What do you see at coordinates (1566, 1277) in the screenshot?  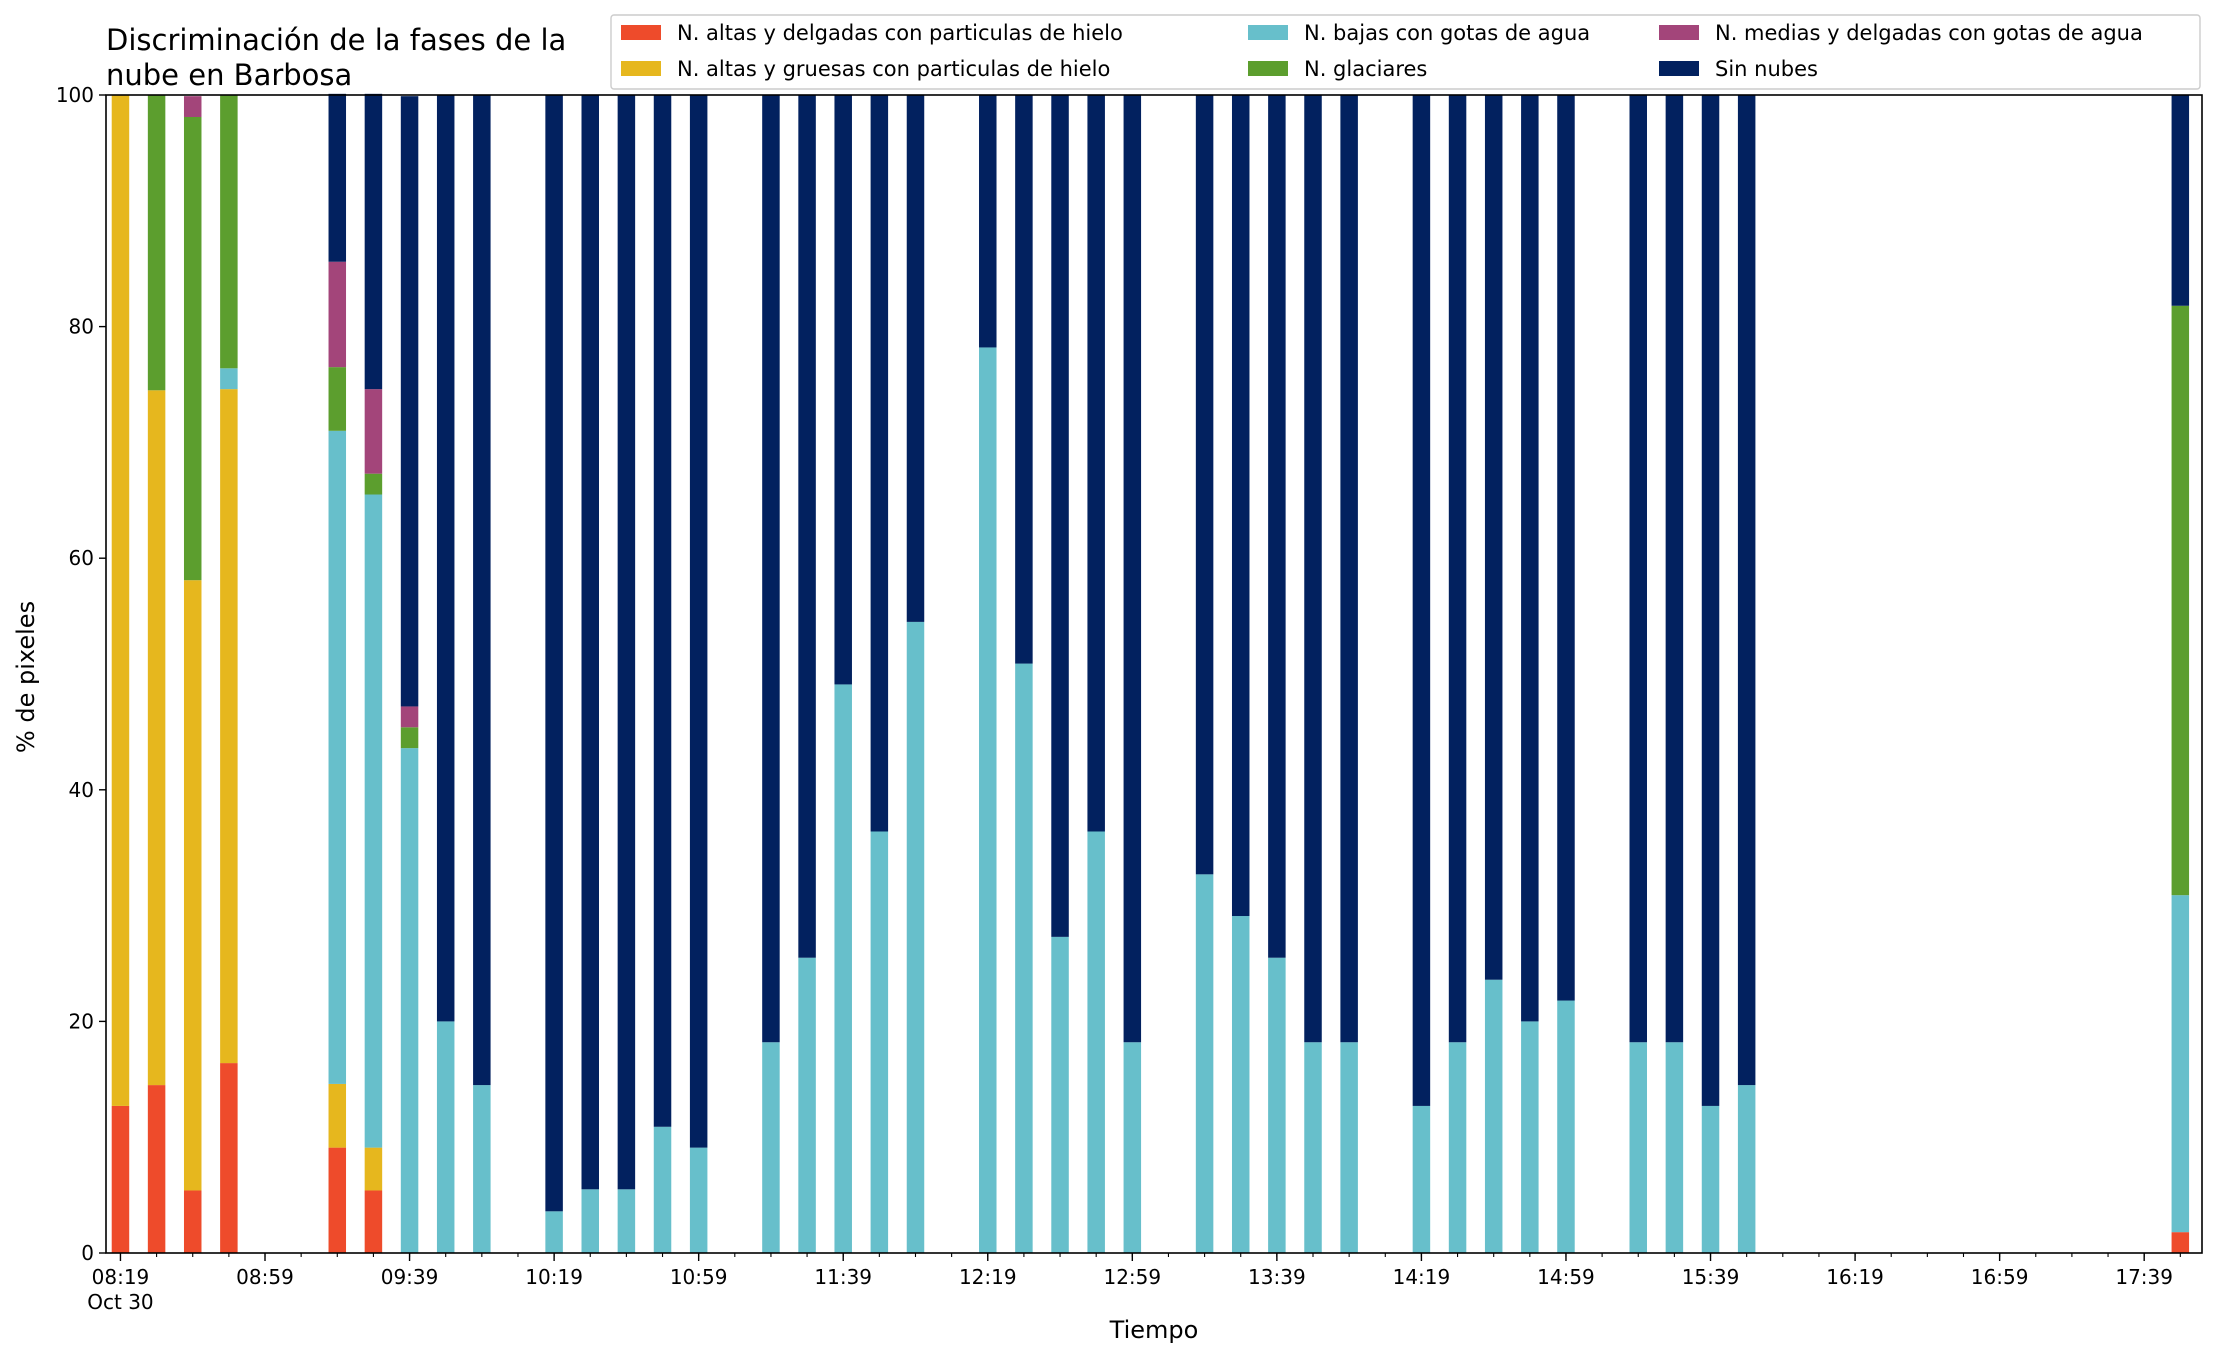 I see `x-tick-label: 14:59` at bounding box center [1566, 1277].